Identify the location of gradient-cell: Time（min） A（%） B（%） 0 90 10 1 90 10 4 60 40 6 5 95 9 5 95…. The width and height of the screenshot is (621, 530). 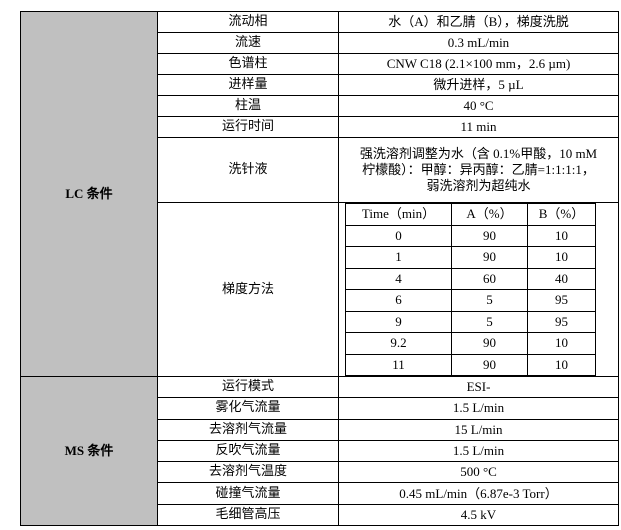
(478, 289).